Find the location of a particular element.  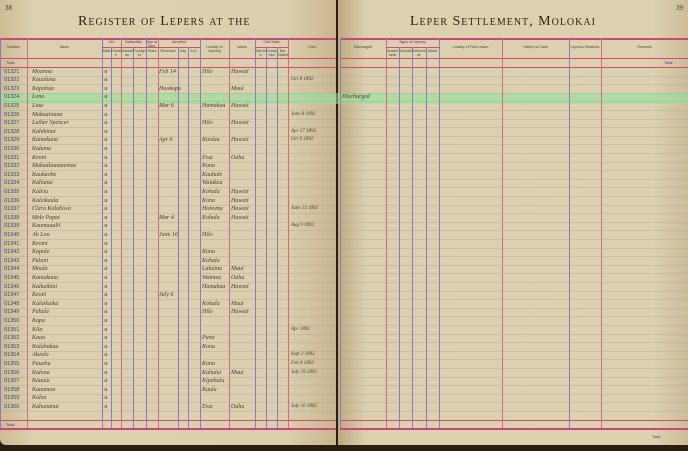

row-number: 01333 is located at coordinates (12, 174).